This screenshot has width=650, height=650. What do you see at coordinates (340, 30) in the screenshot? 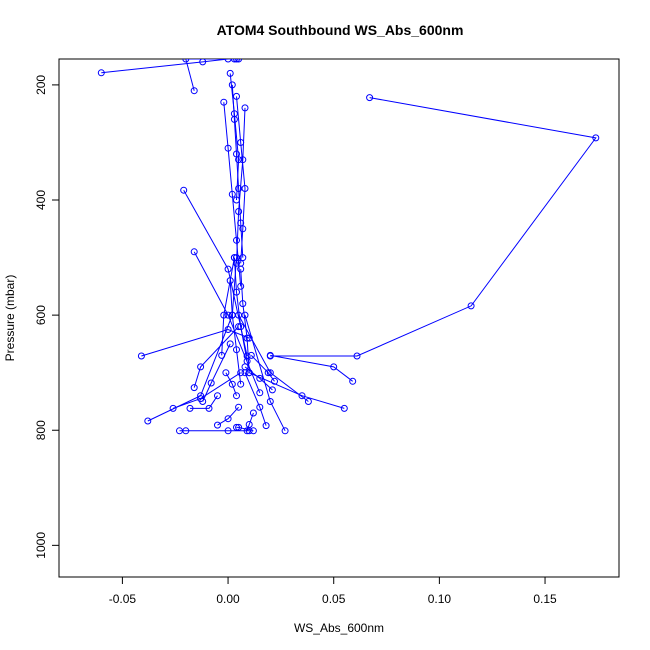
I see `chart-title: ATOM4 Southbound WS_Abs_600nm` at bounding box center [340, 30].